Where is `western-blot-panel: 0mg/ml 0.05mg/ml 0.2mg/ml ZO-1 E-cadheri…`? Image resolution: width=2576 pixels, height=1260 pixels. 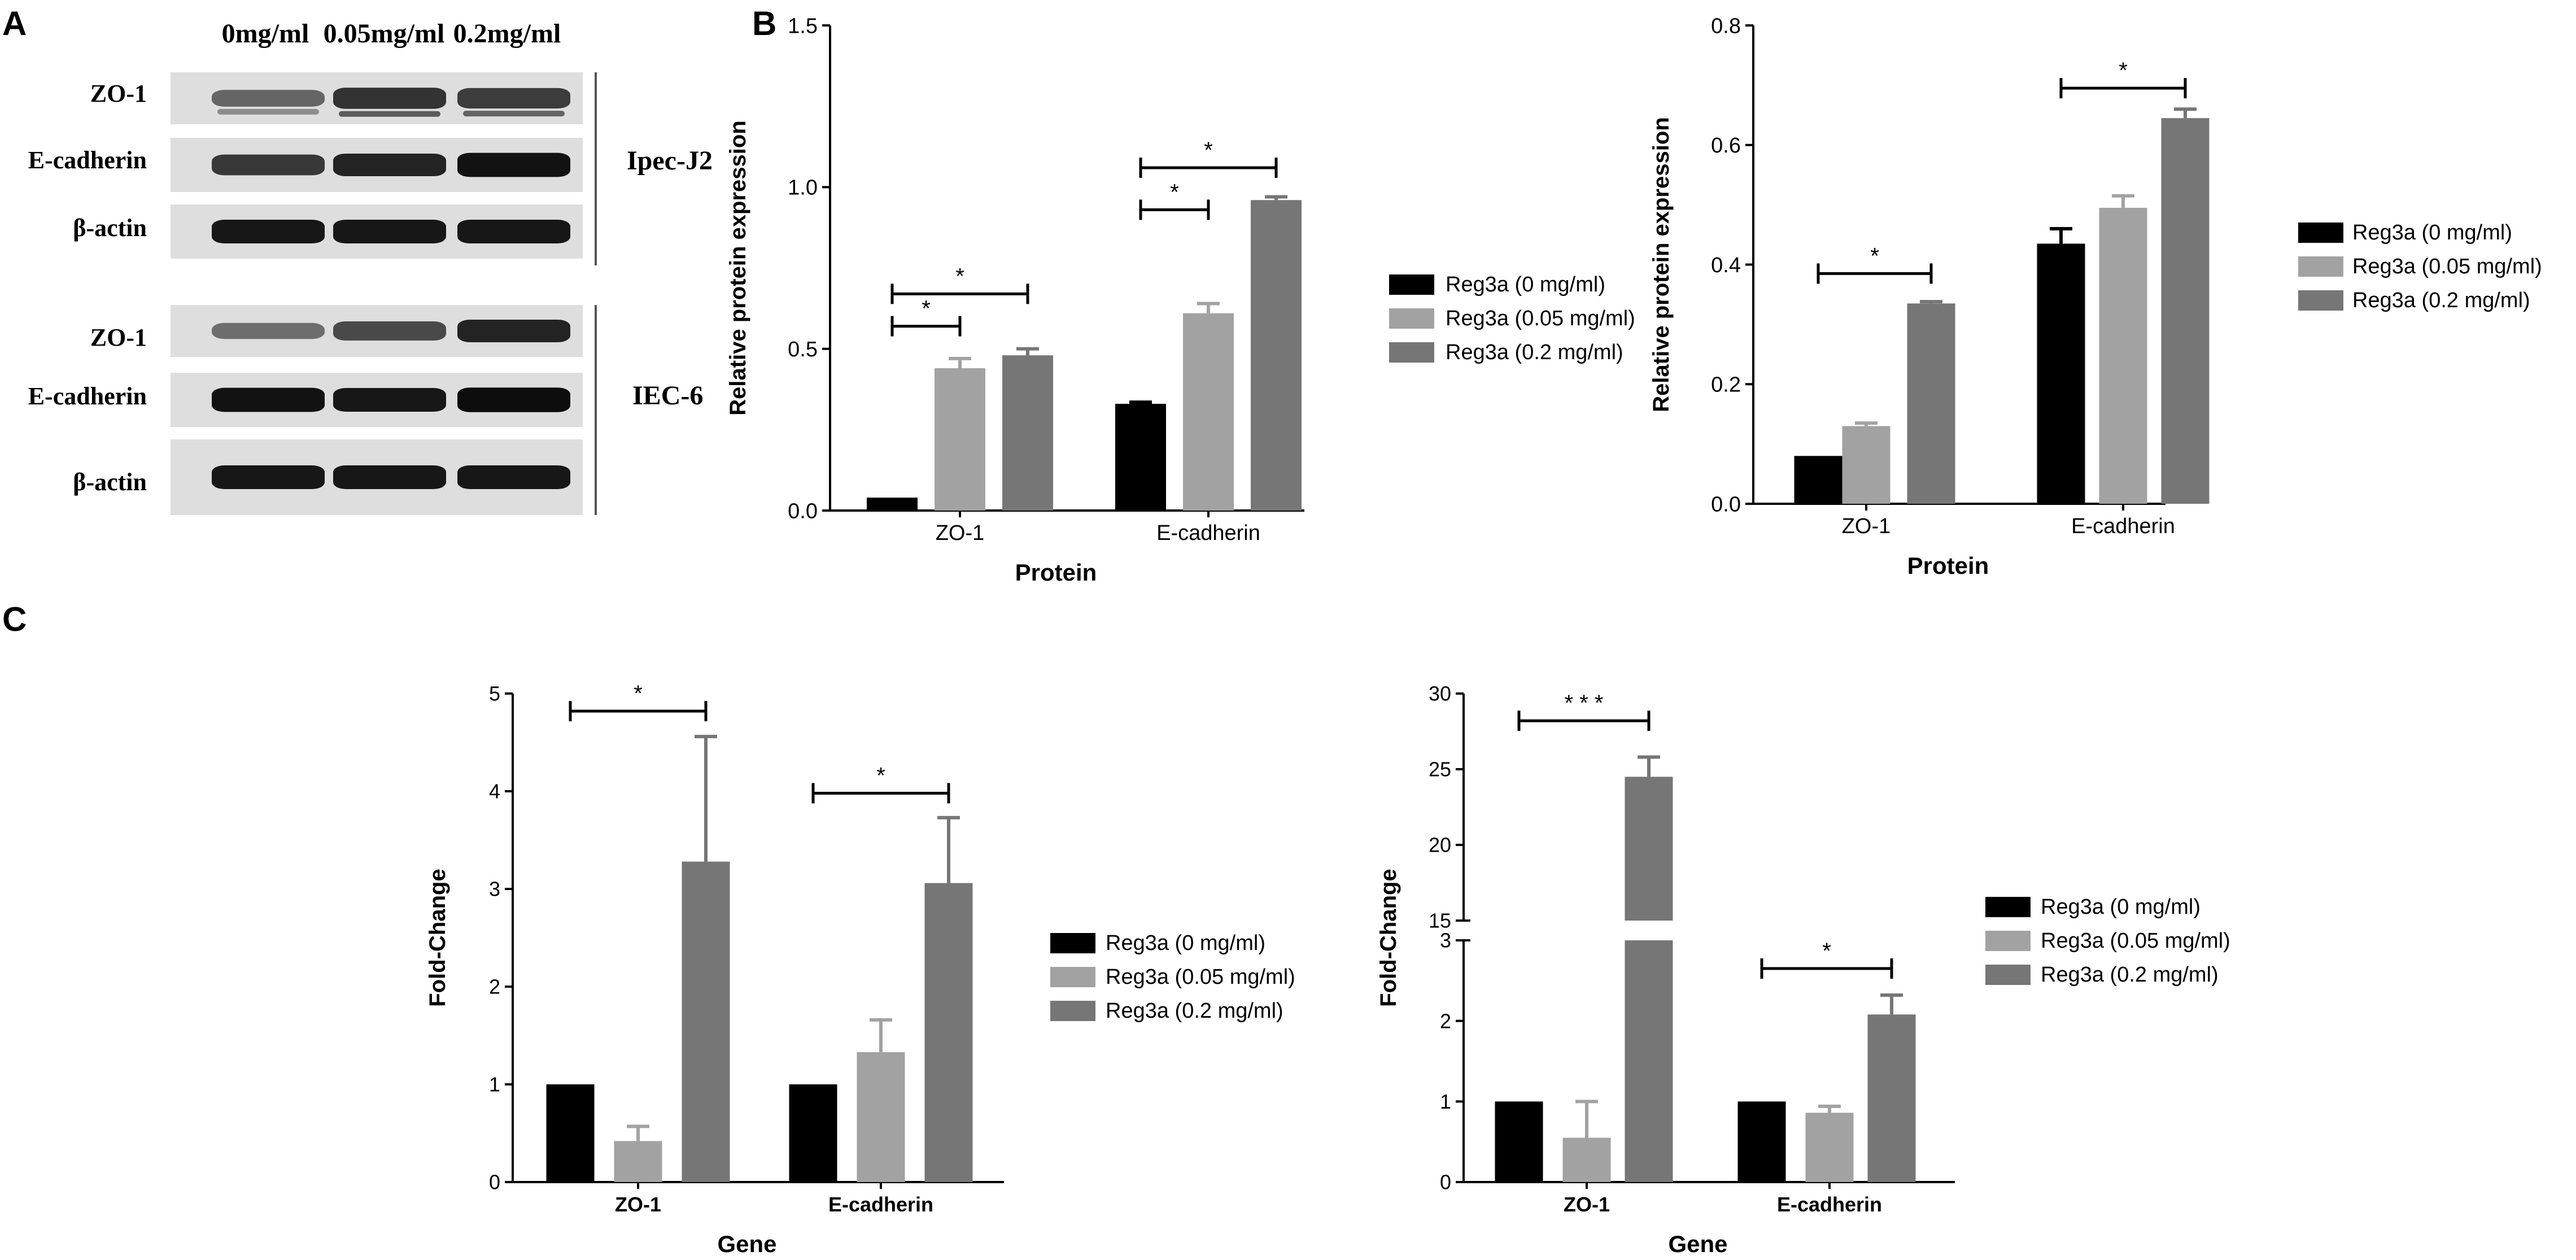
western-blot-panel: 0mg/ml 0.05mg/ml 0.2mg/ml ZO-1 E-cadheri… is located at coordinates (370, 267).